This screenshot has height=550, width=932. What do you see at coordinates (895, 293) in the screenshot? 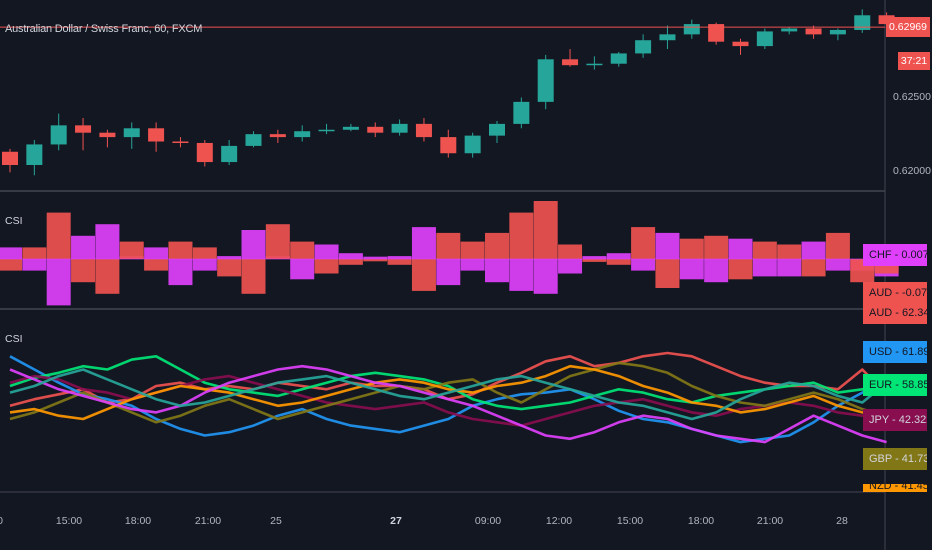
I see `csi-tag-aud: AUD - -0.07349` at bounding box center [895, 293].